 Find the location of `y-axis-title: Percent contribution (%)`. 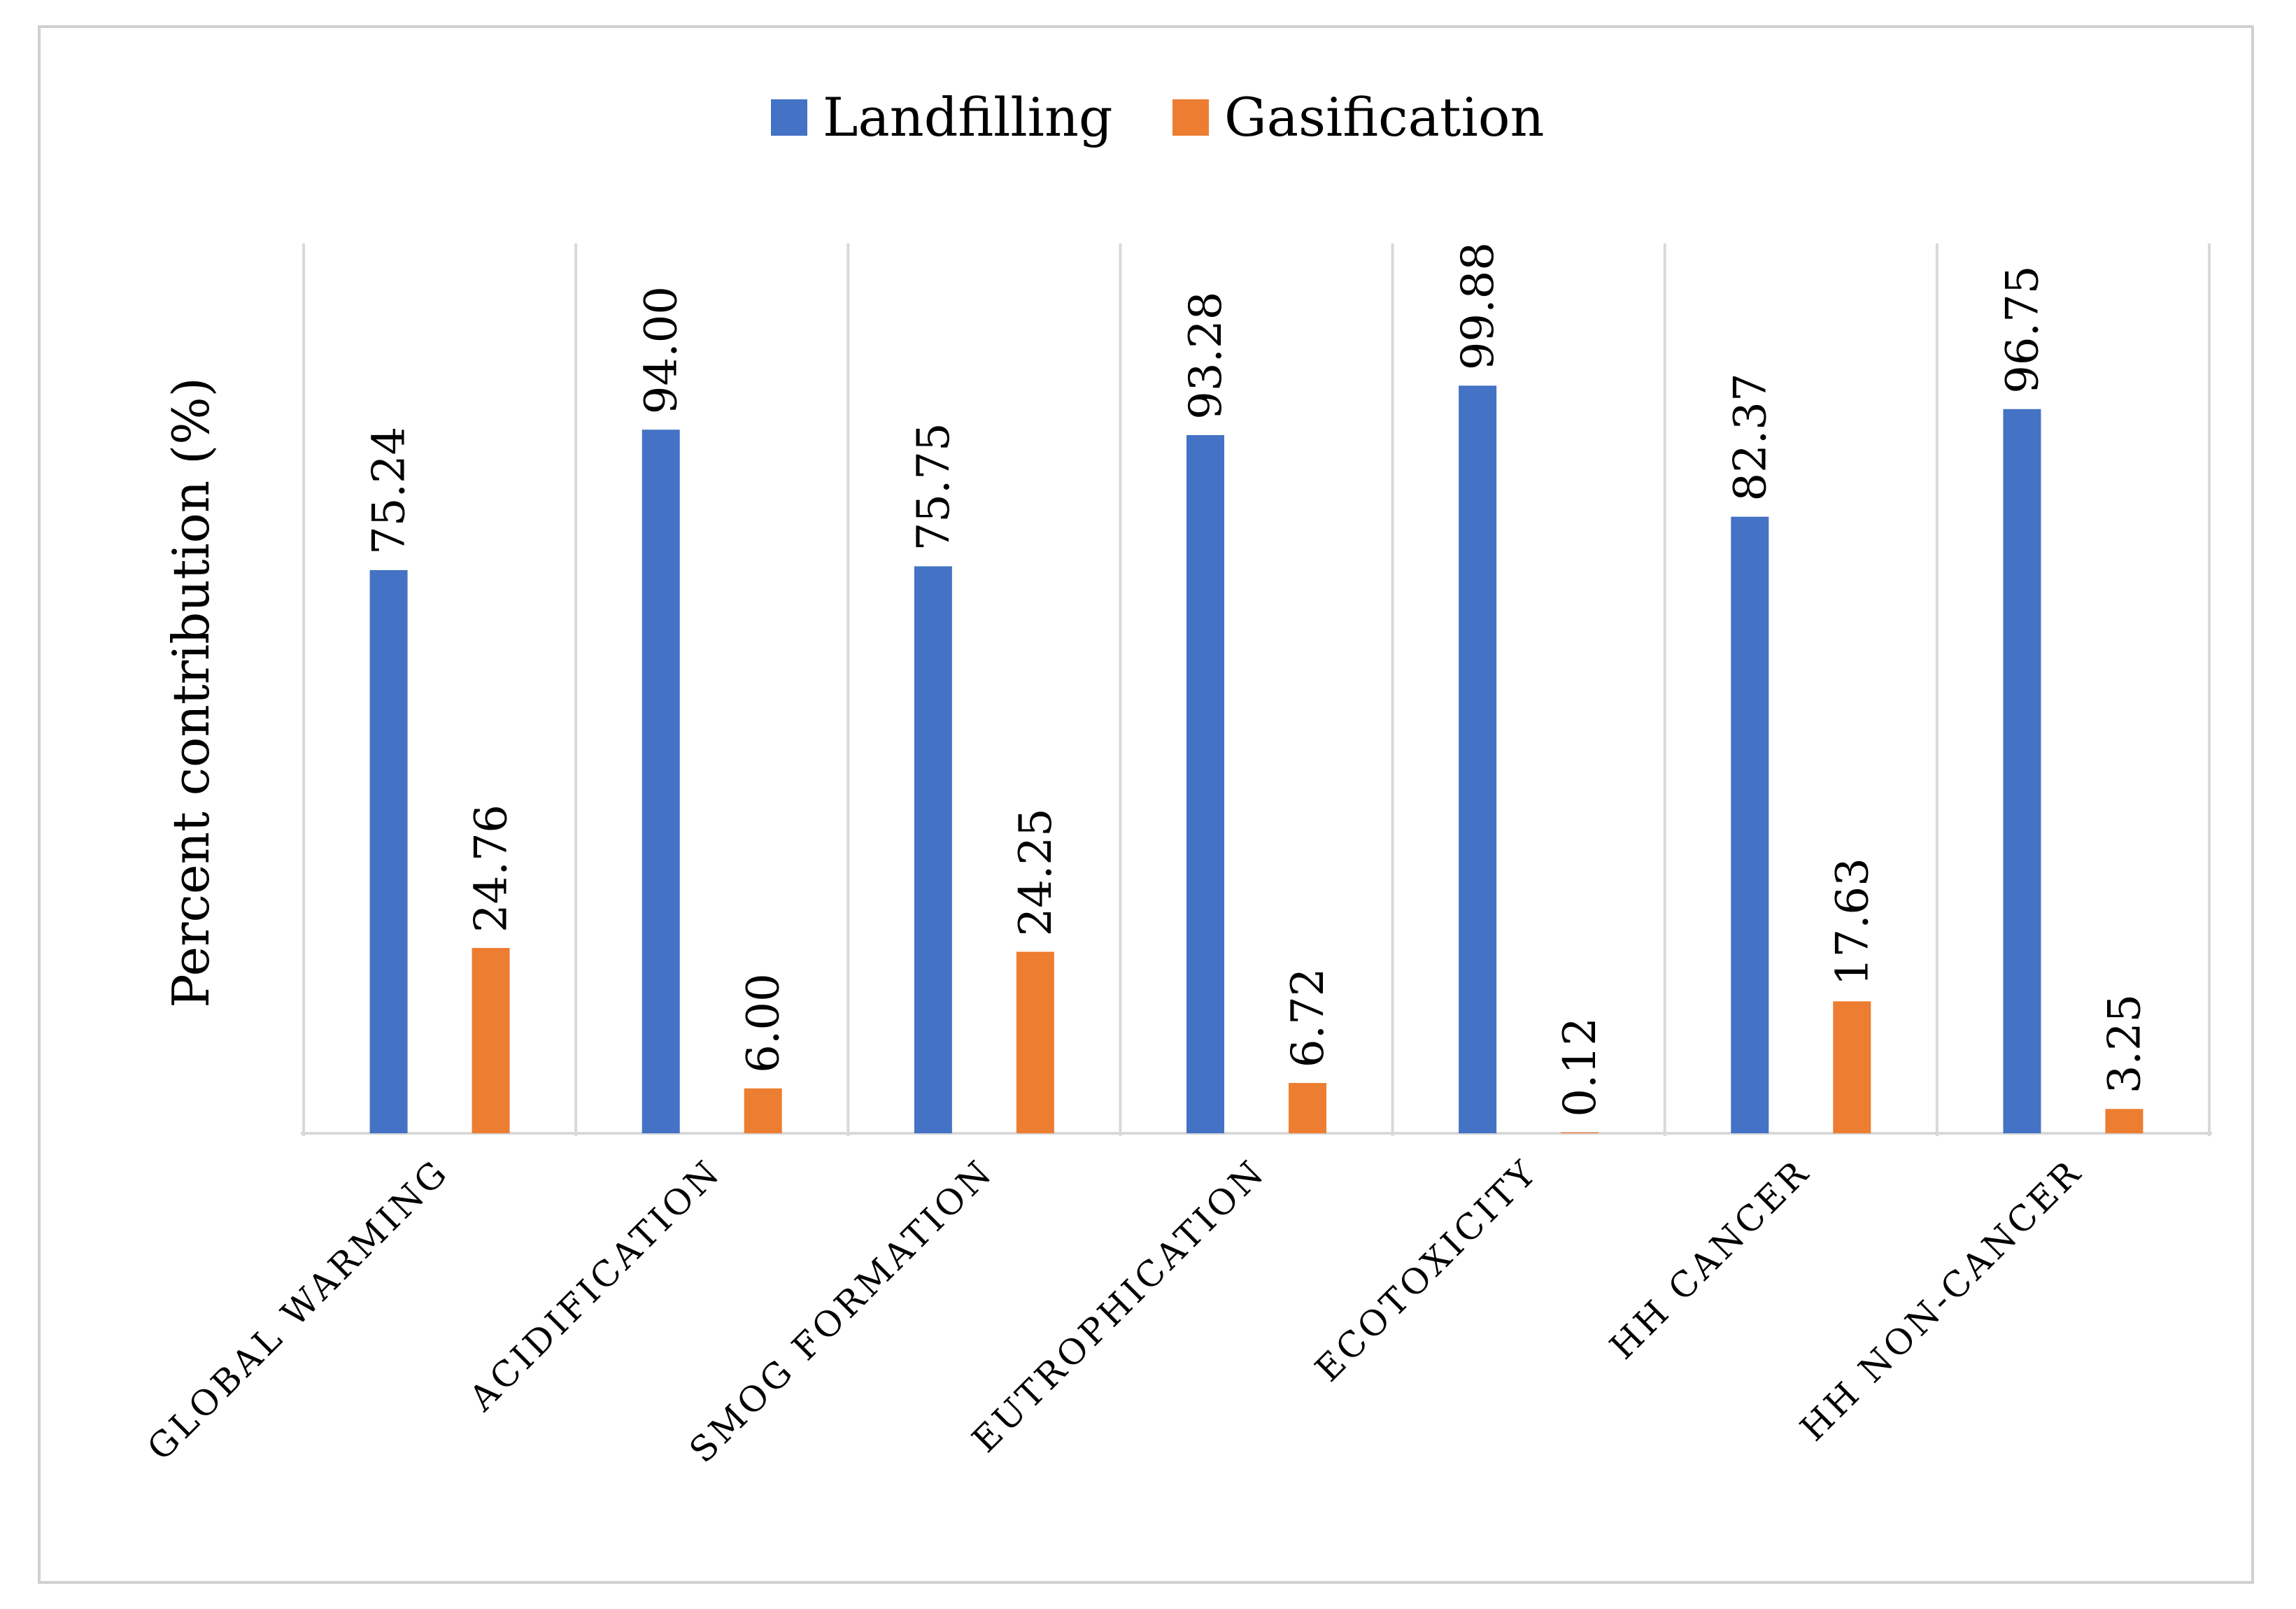

y-axis-title: Percent contribution (%) is located at coordinates (191, 692).